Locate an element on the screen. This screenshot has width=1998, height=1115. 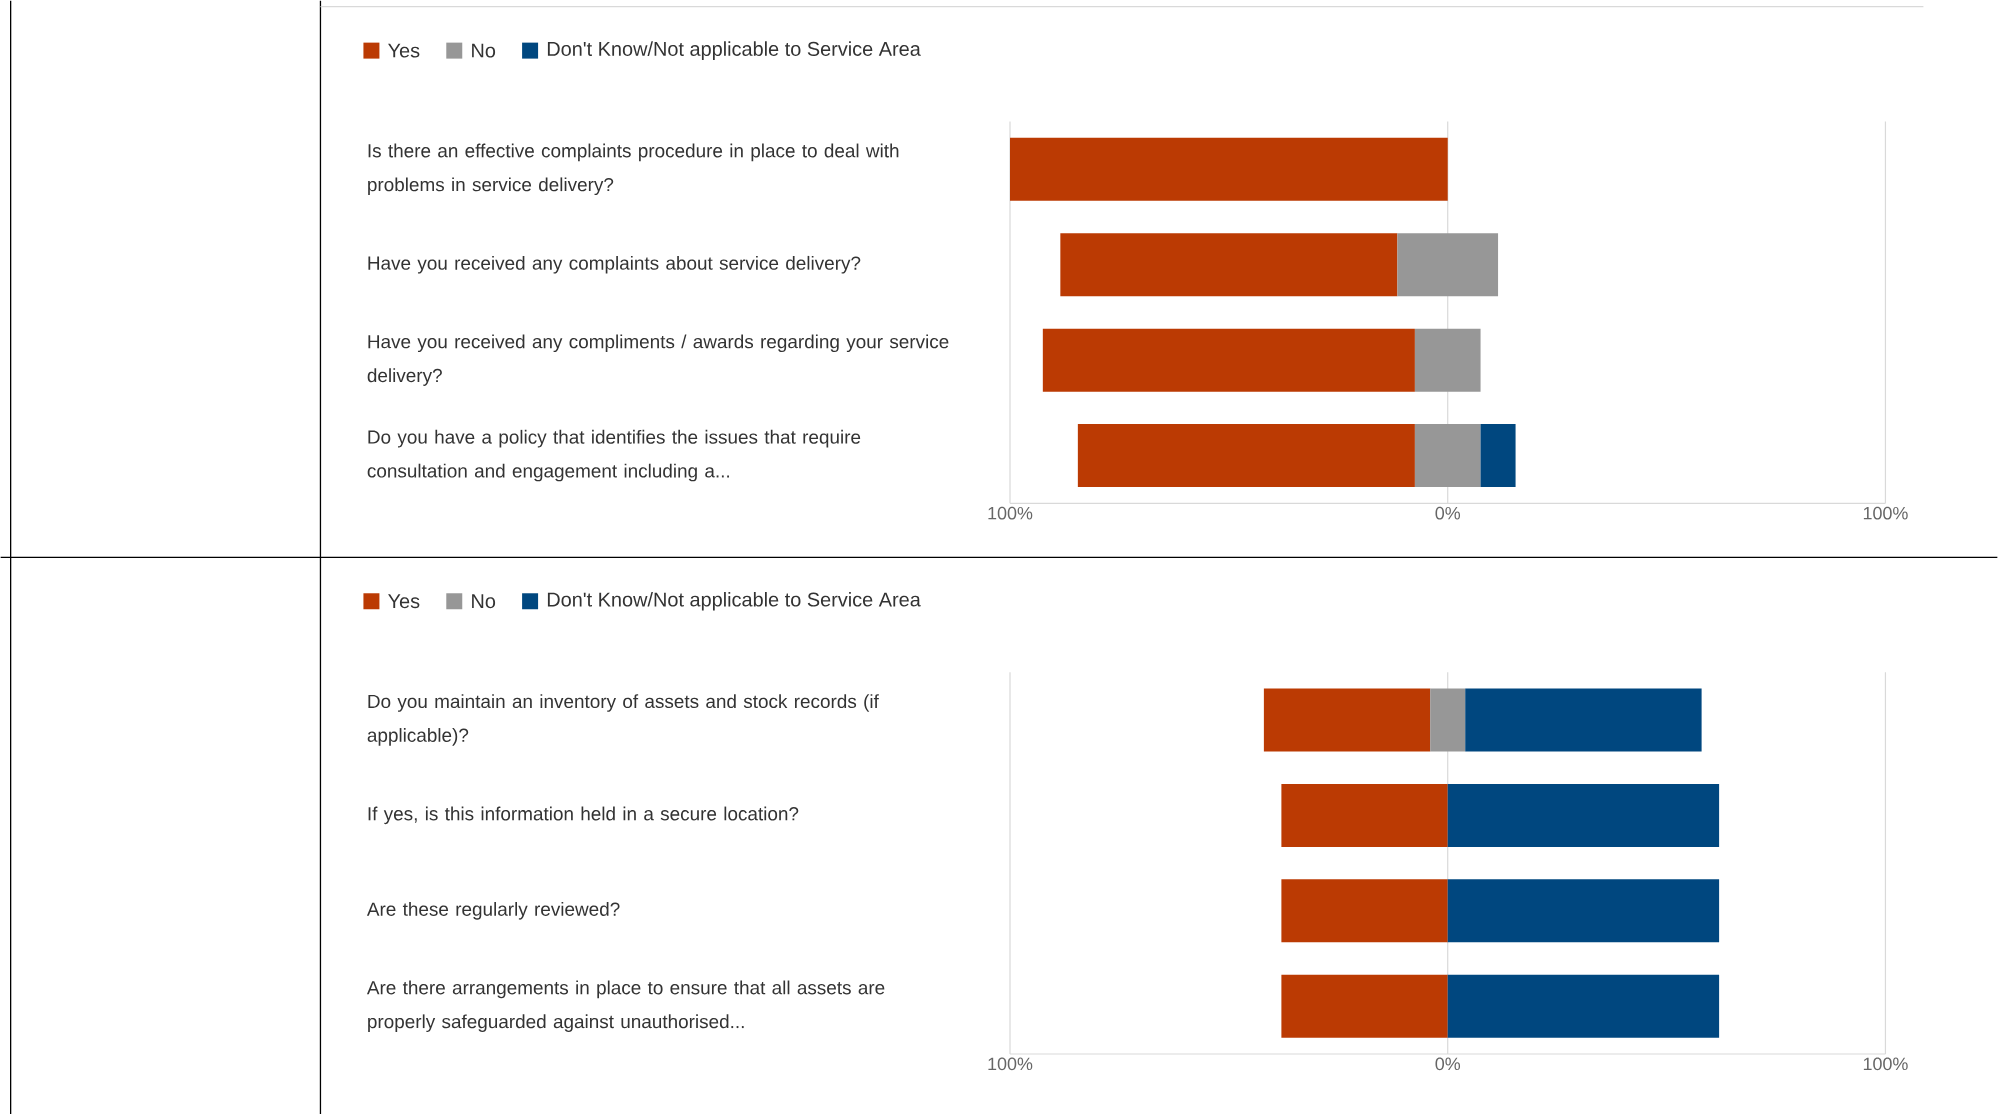
y-tick-label: If yes, is this information held in a secure location? is located at coordinates (583, 815).